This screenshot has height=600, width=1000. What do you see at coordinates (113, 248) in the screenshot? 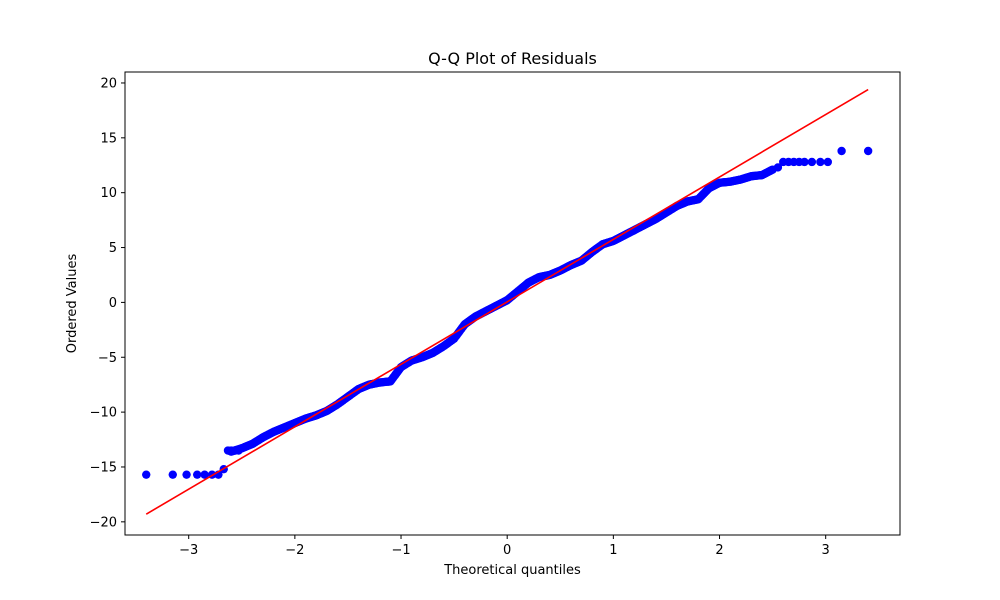
I see `y-tick-label: 5` at bounding box center [113, 248].